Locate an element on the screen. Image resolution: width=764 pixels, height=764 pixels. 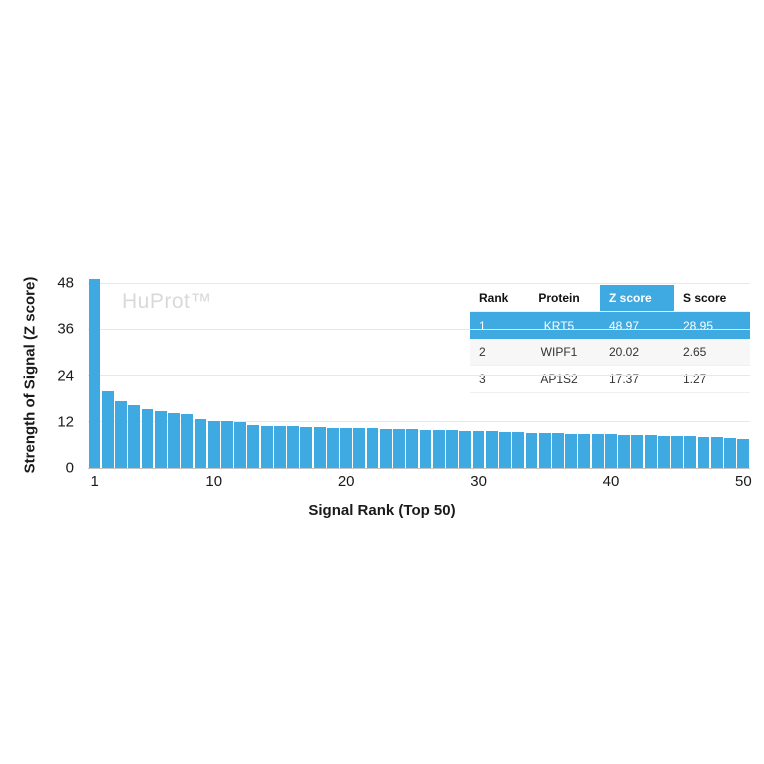
x-tick-label-30: 30 is located at coordinates (478, 481).